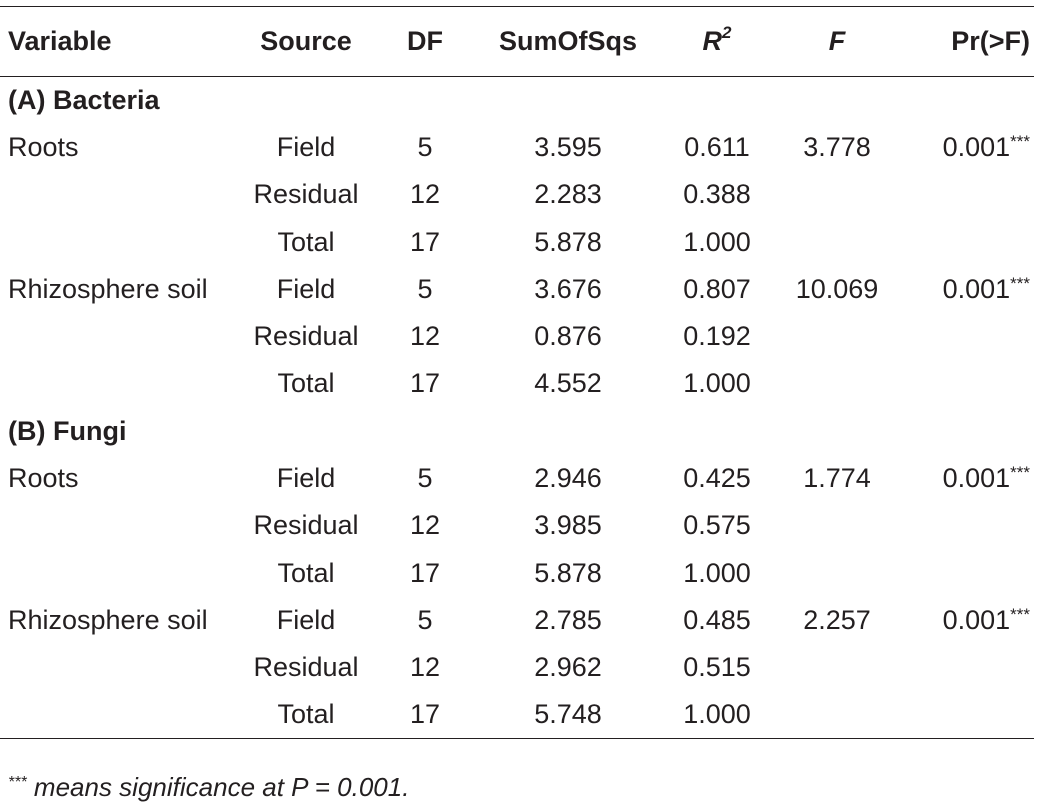 The height and width of the screenshot is (812, 1040). I want to click on cell-f: 3.778, so click(837, 146).